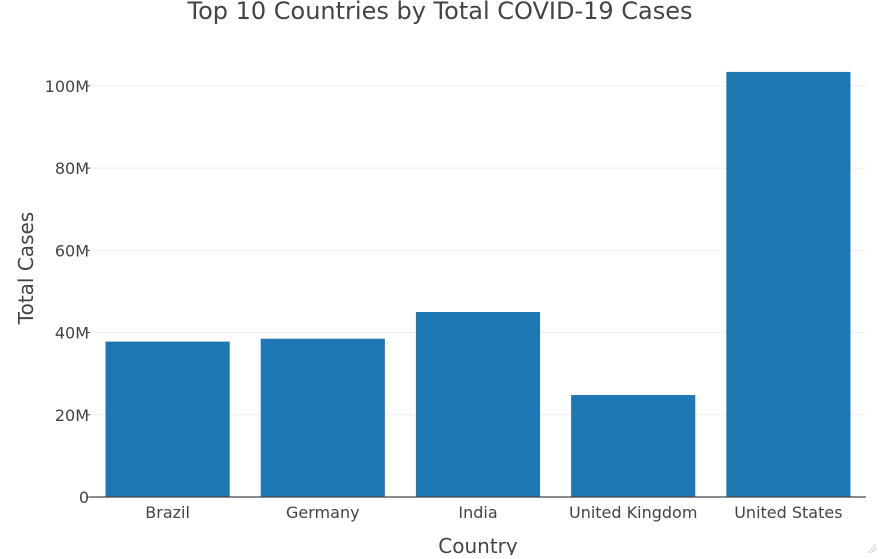 This screenshot has width=878, height=559. What do you see at coordinates (26, 268) in the screenshot?
I see `y-axis-title: Total Cases` at bounding box center [26, 268].